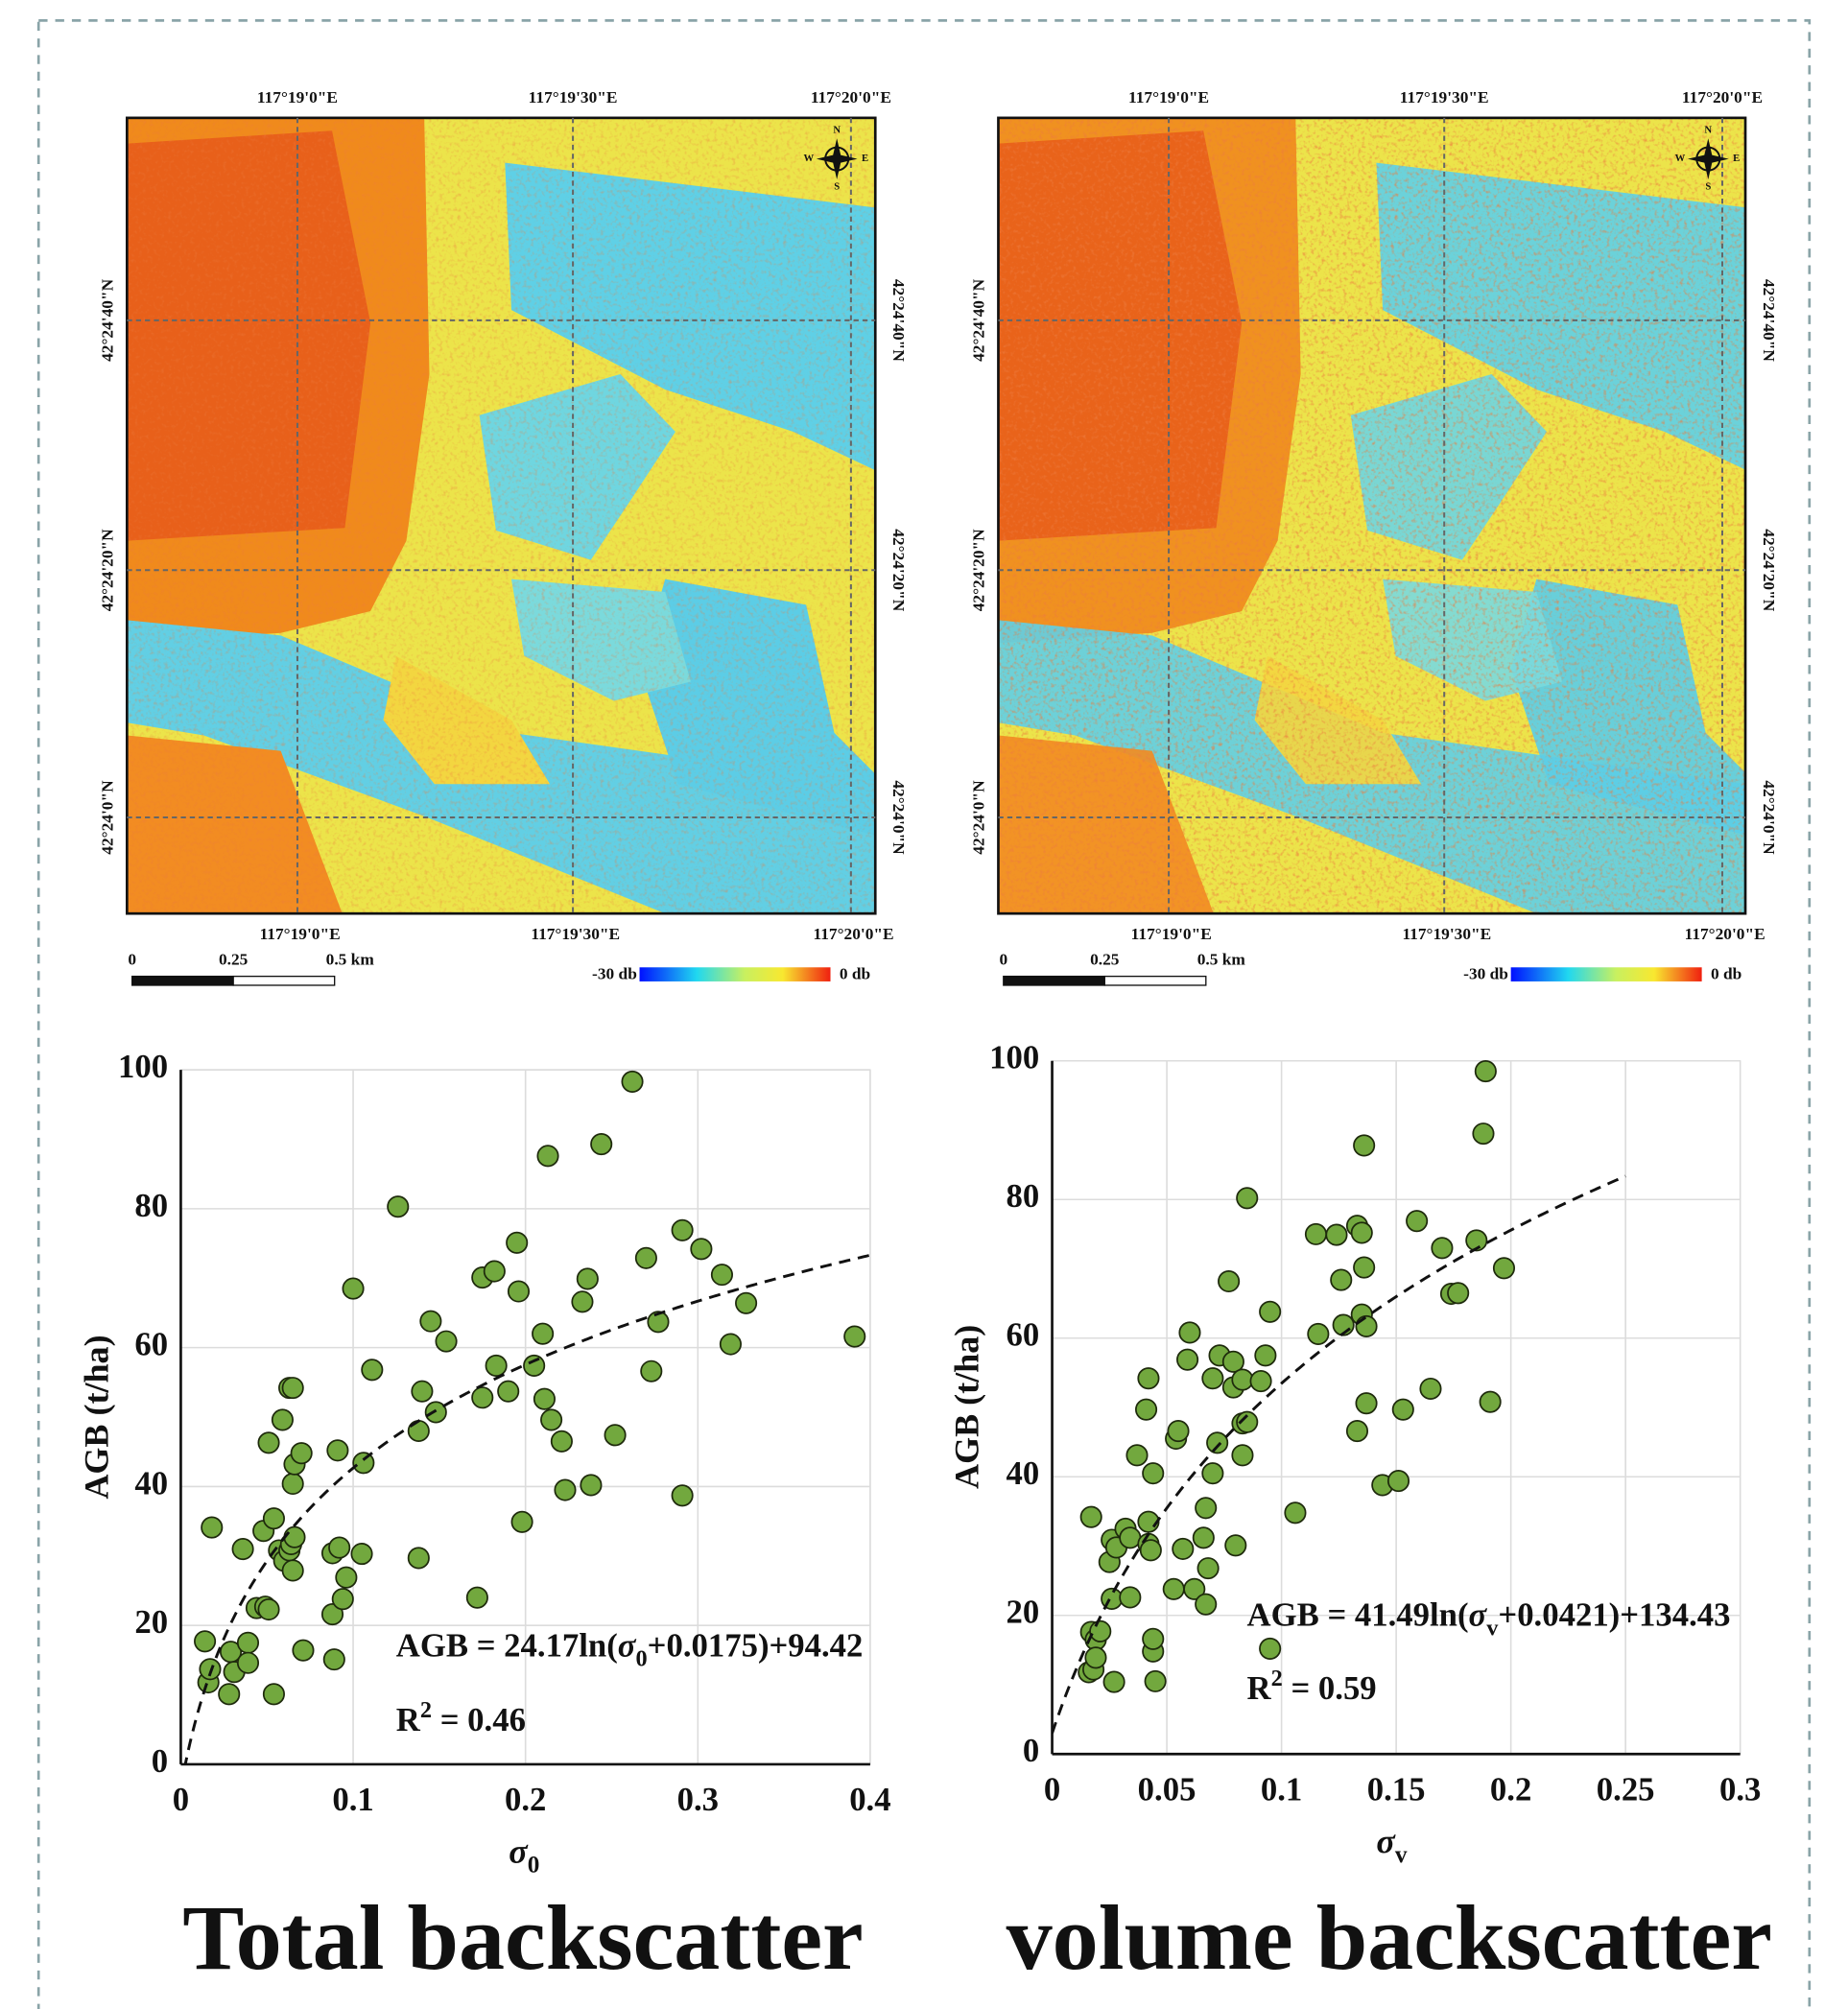 This screenshot has width=1848, height=2009. Describe the element at coordinates (160, 1761) in the screenshot. I see `y-tick-label: 0` at that location.